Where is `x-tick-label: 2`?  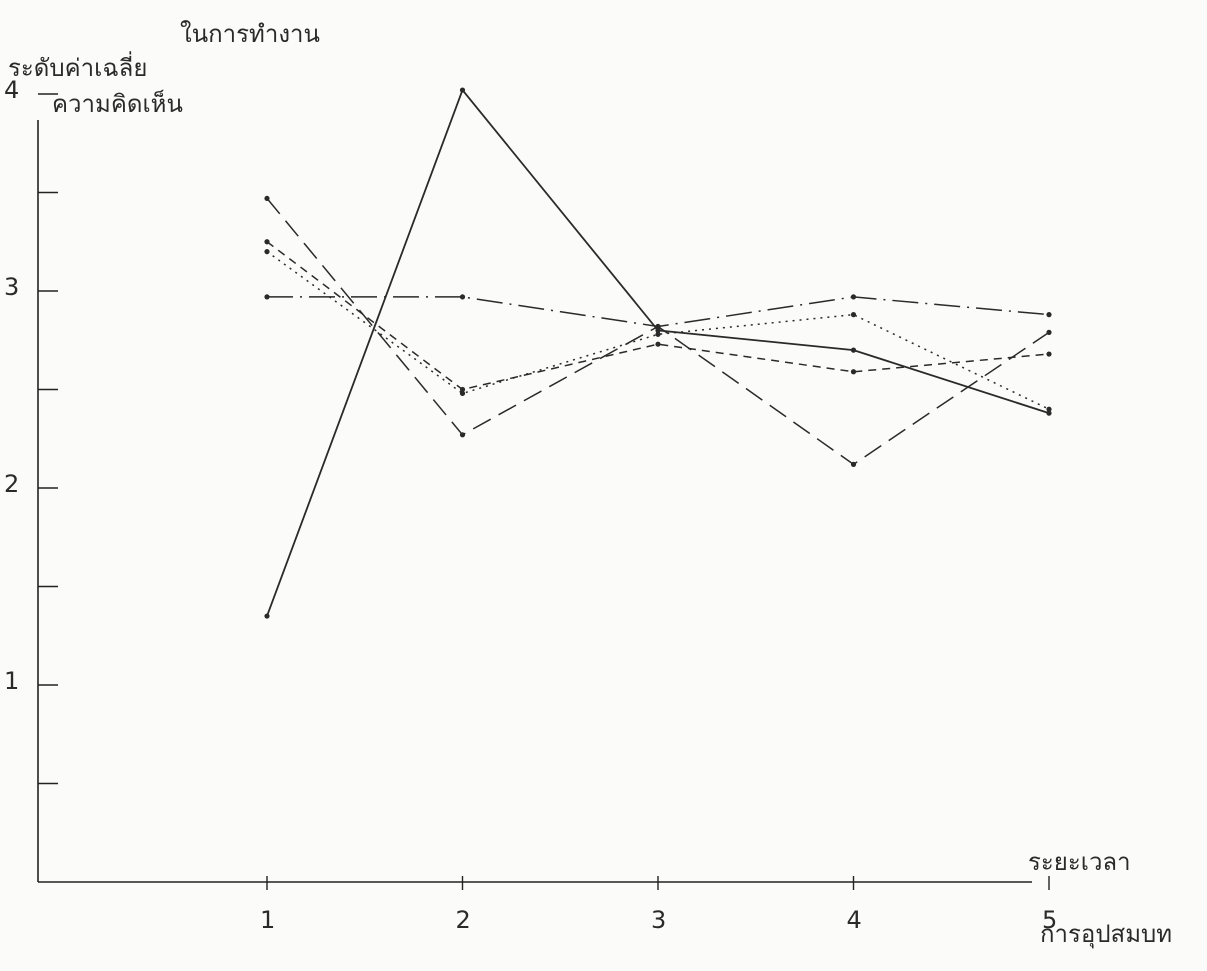
x-tick-label: 2 is located at coordinates (463, 920).